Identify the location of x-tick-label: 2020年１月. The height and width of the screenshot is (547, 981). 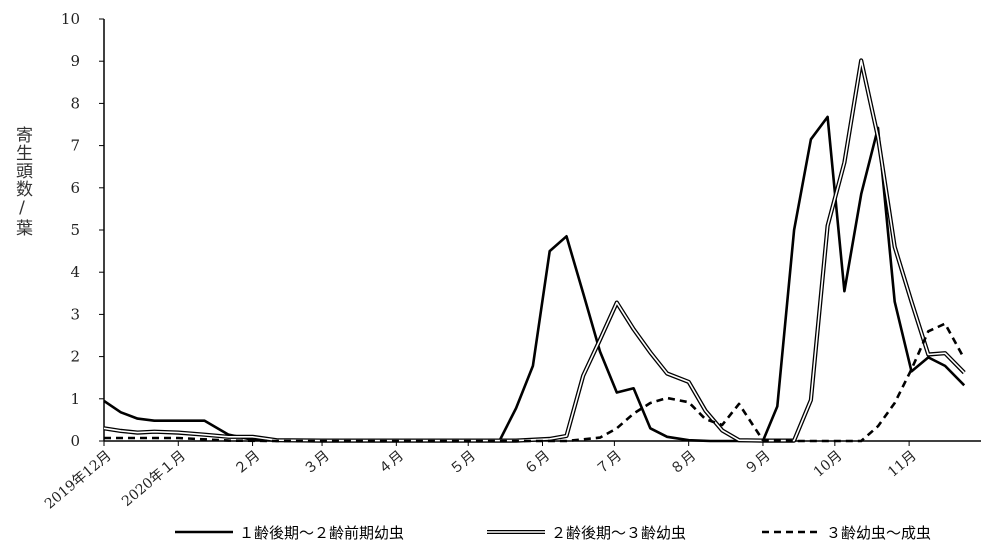
(154, 479).